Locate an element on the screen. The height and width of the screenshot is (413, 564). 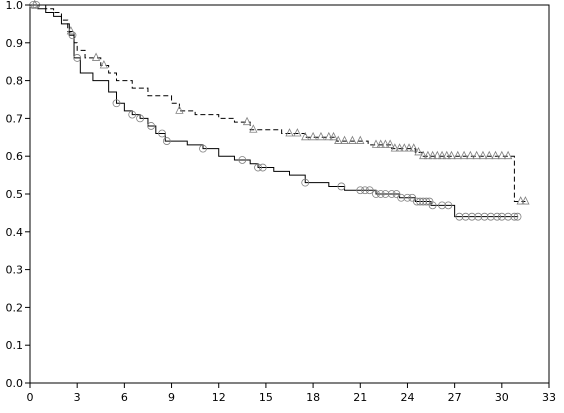
x-tick-label: 0 is located at coordinates (30, 397).